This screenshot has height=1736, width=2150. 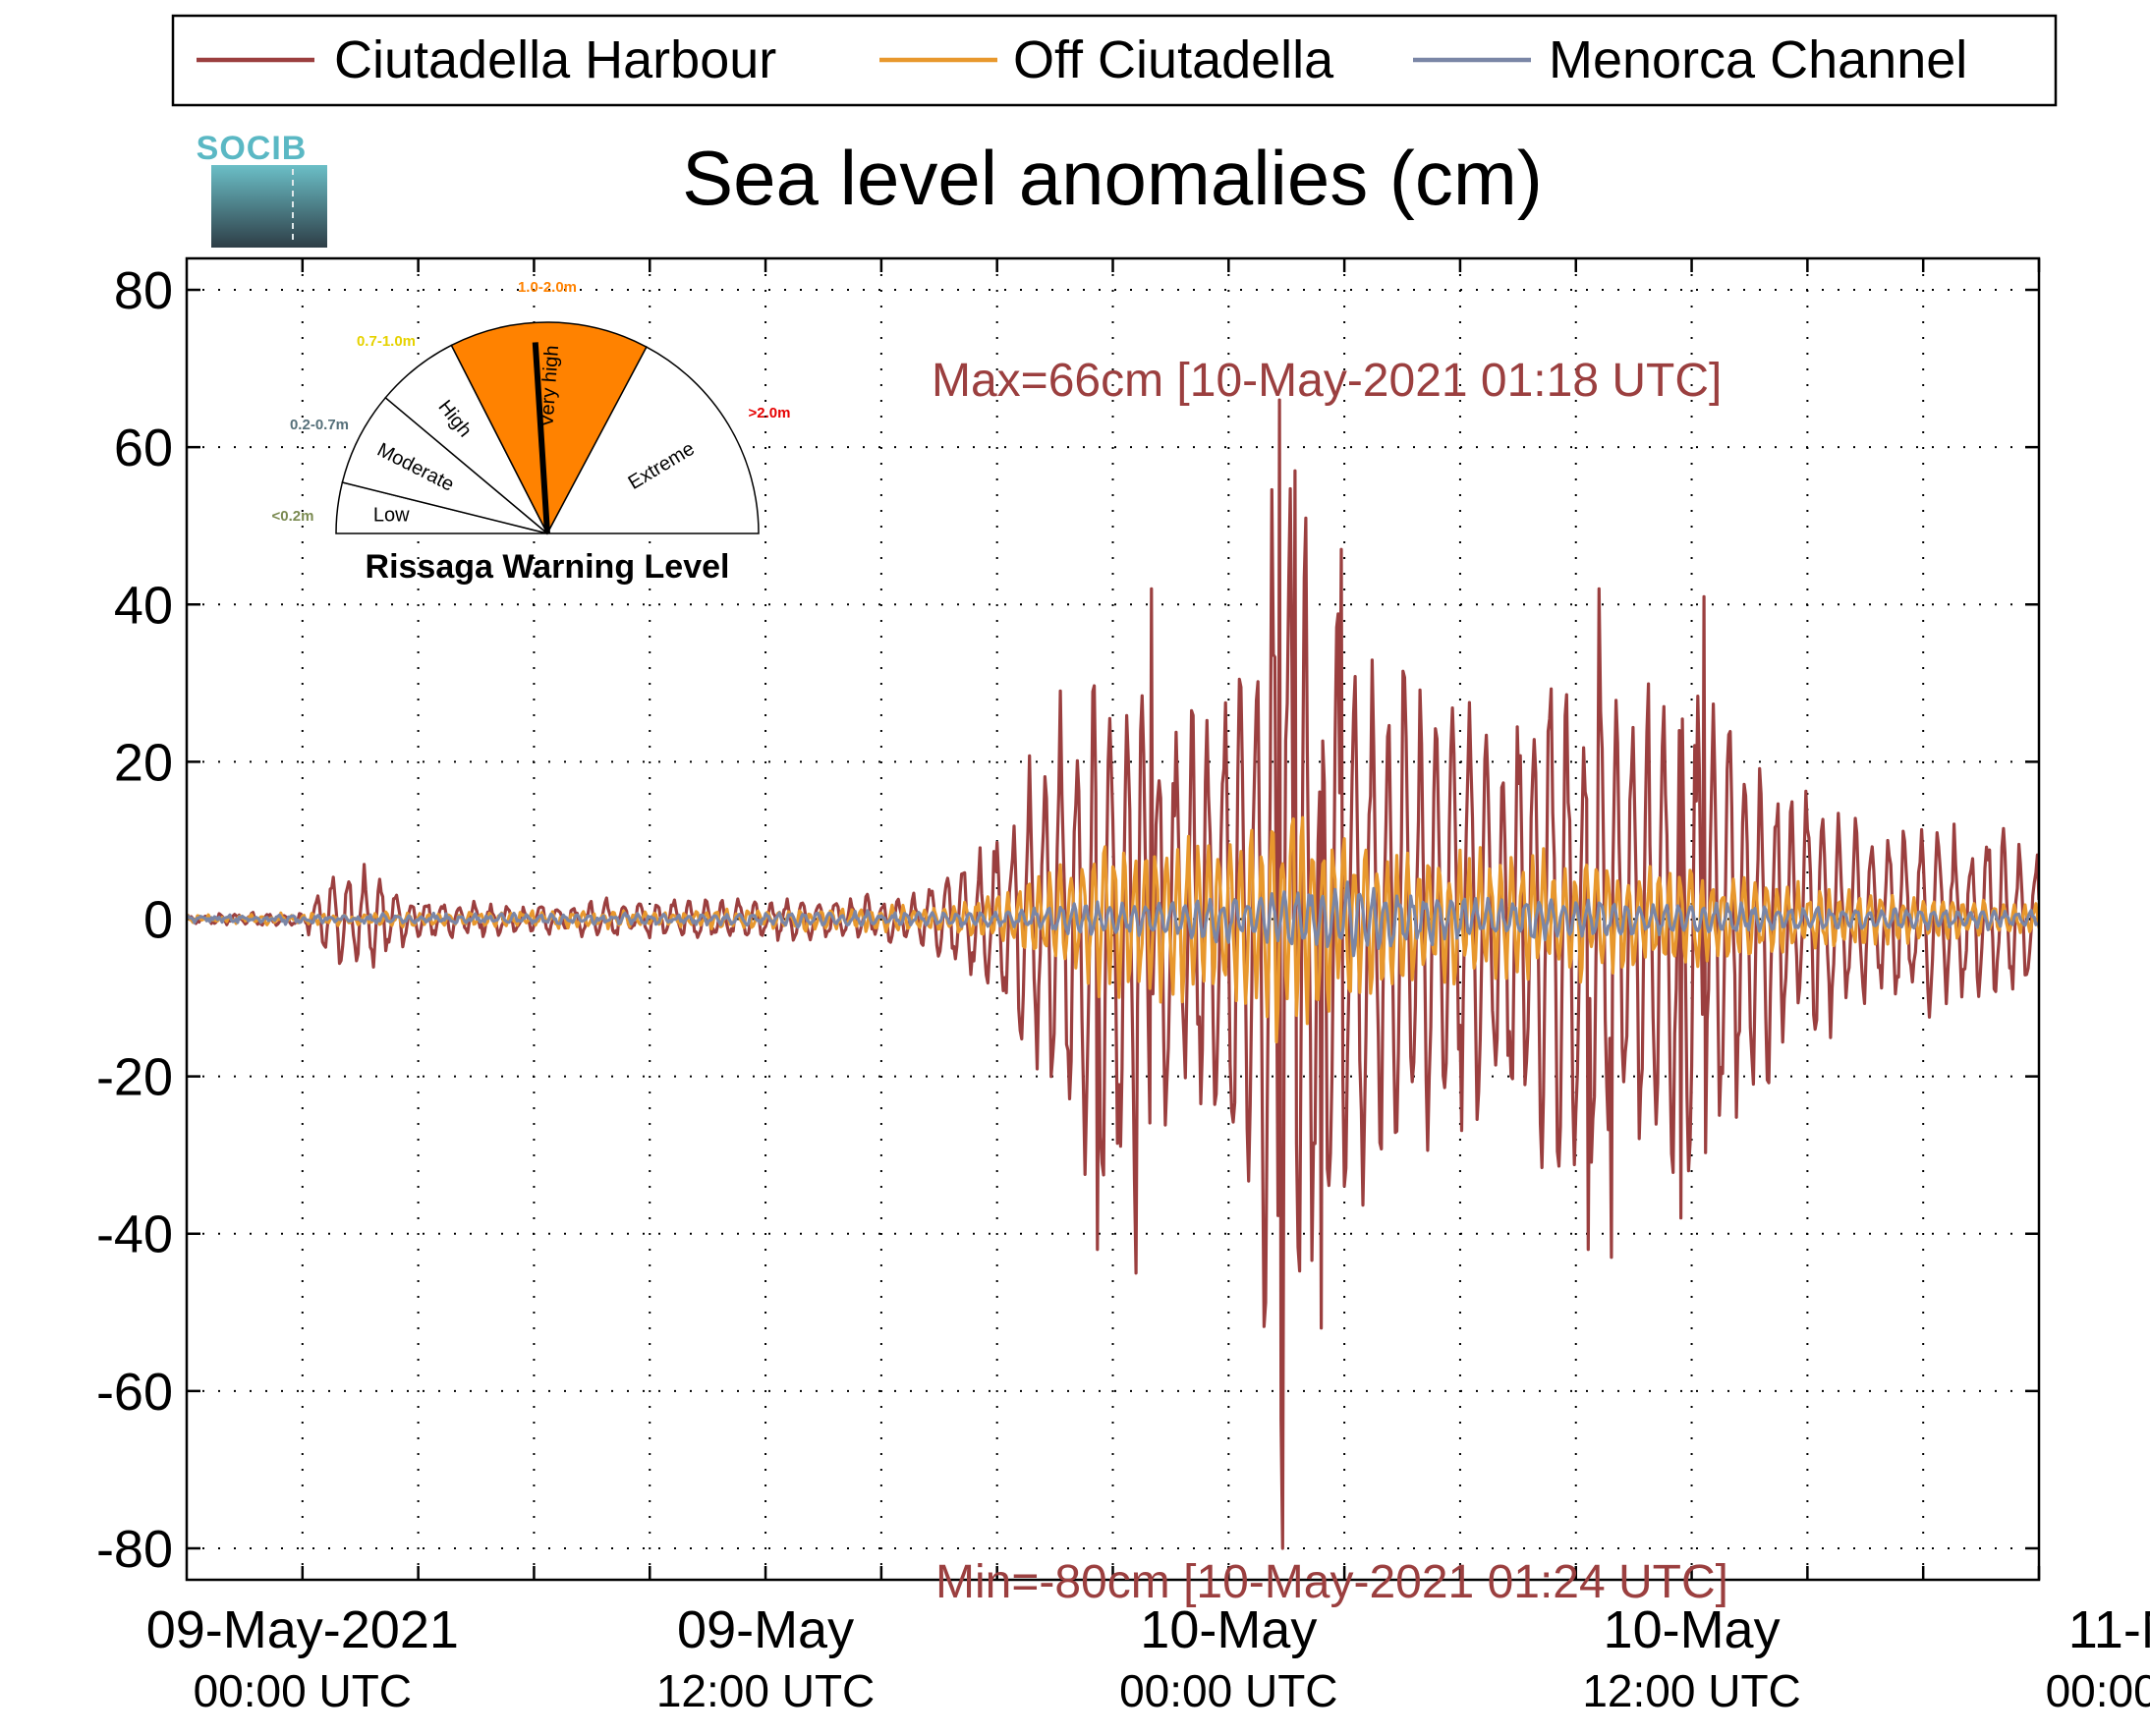 I want to click on y-tick-label: 60, so click(x=143, y=448).